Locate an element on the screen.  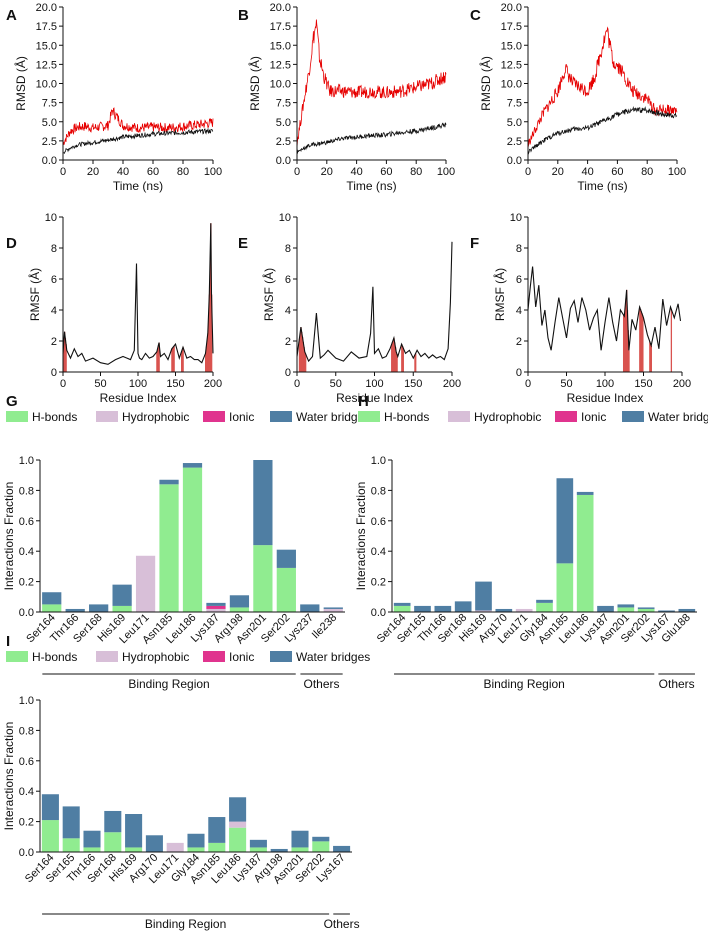
bar-segment-his169-water-bridges is located at coordinates (134, 831).